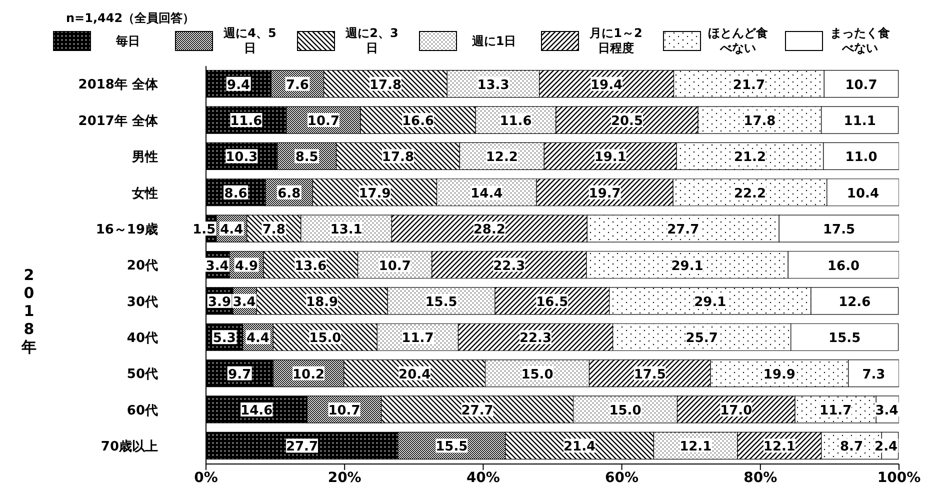 This screenshot has width=931, height=502. What do you see at coordinates (374, 194) in the screenshot?
I see `data-label: 17.9` at bounding box center [374, 194].